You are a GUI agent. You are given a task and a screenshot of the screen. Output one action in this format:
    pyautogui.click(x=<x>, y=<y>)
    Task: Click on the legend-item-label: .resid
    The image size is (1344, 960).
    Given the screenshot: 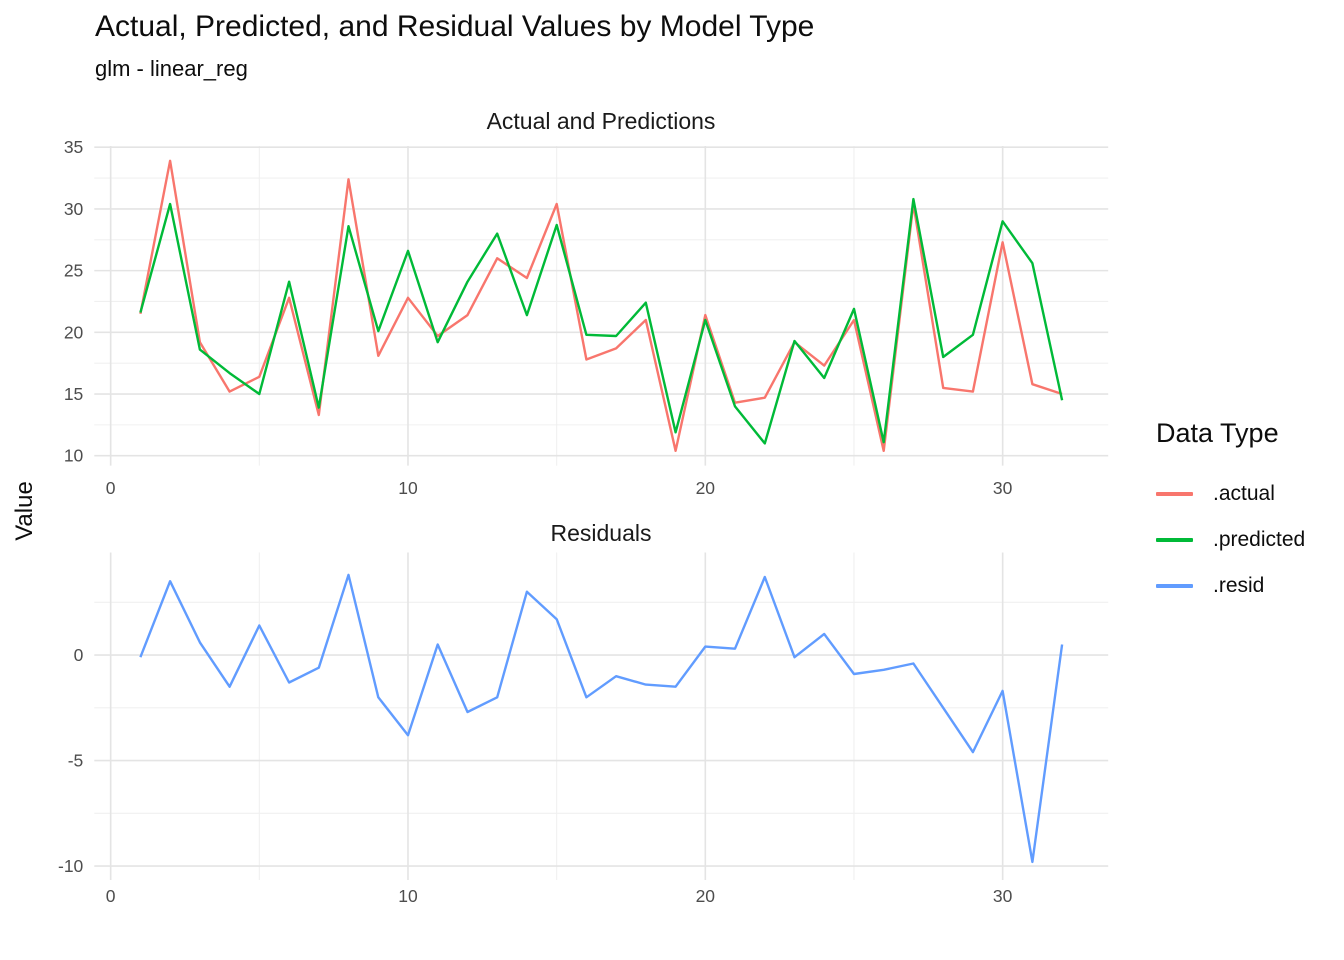 What is the action you would take?
    pyautogui.click(x=1239, y=585)
    